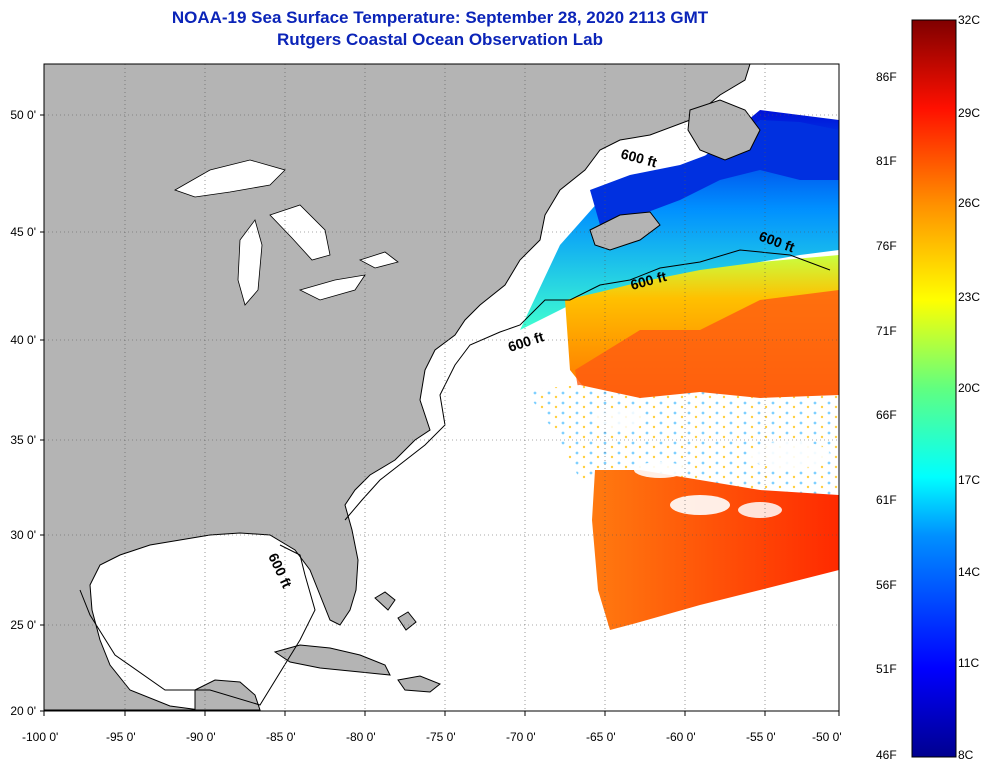 The width and height of the screenshot is (984, 770). Describe the element at coordinates (969, 388) in the screenshot. I see `cb-c-20: 20C` at that location.